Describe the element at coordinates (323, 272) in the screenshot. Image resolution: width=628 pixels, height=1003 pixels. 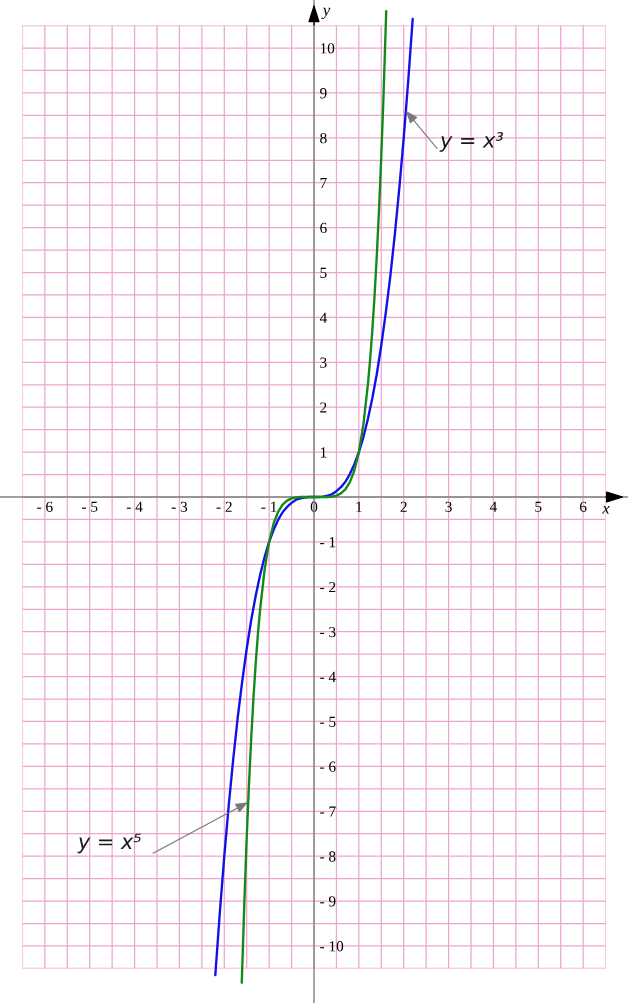
I see `y-tick-label: 5` at that location.